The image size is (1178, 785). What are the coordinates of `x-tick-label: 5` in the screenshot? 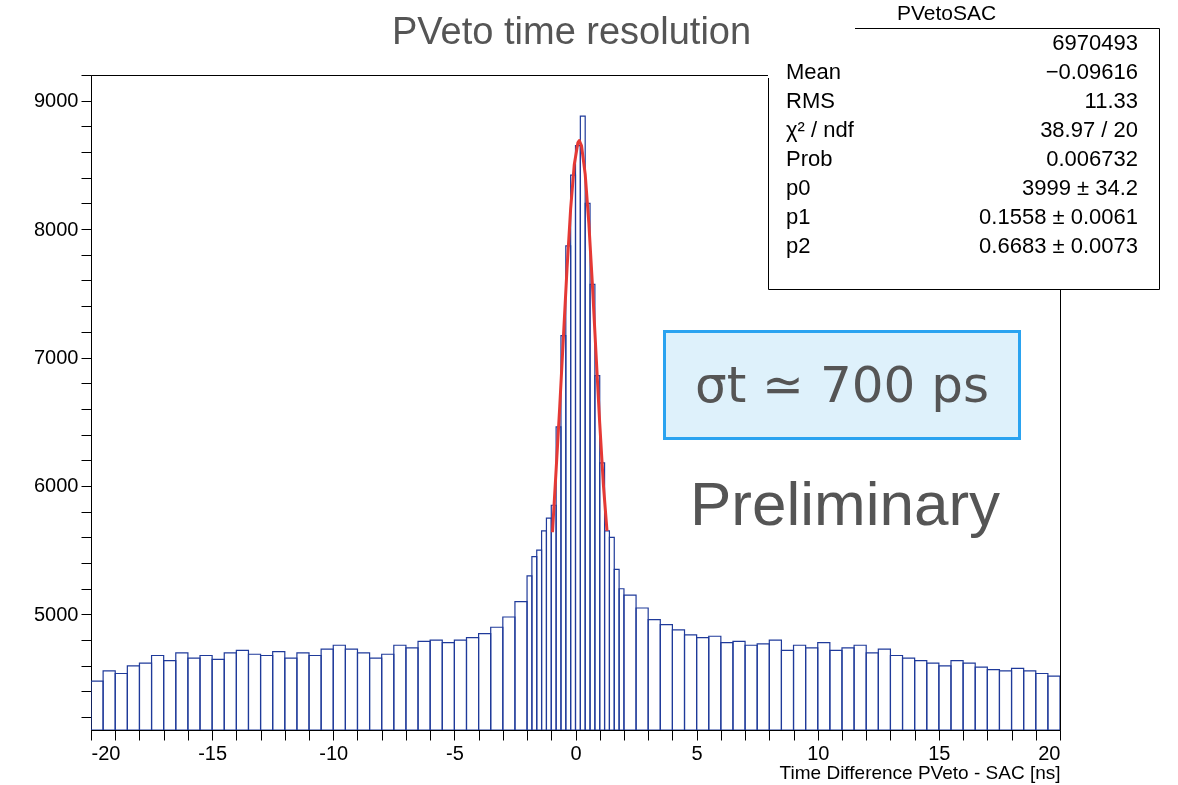 It's located at (697, 752).